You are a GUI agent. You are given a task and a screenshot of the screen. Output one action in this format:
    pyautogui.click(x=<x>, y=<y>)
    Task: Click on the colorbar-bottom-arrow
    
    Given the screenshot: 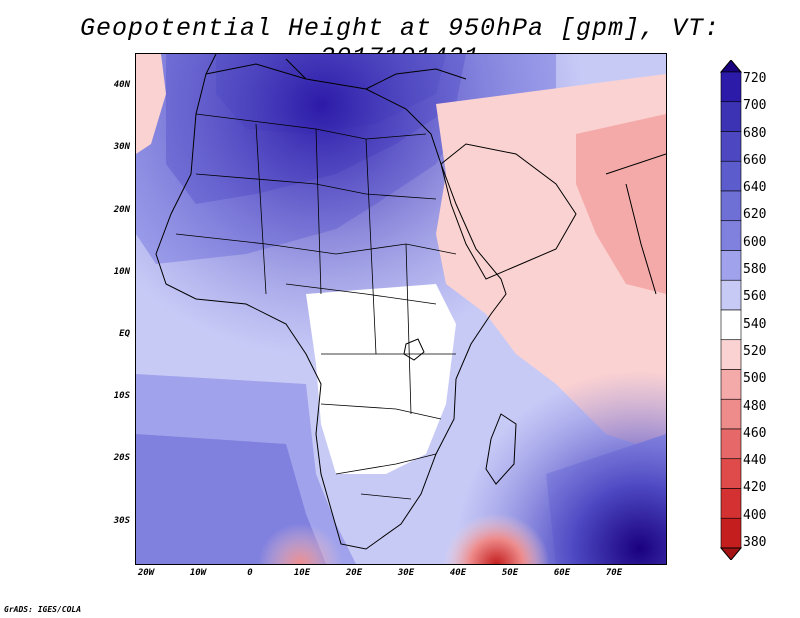 What is the action you would take?
    pyautogui.click(x=731, y=553)
    